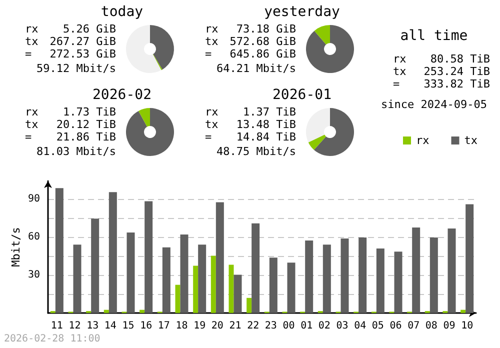 This screenshot has width=500, height=348. Describe the element at coordinates (122, 95) in the screenshot. I see `chart-title: 2026-02` at that location.